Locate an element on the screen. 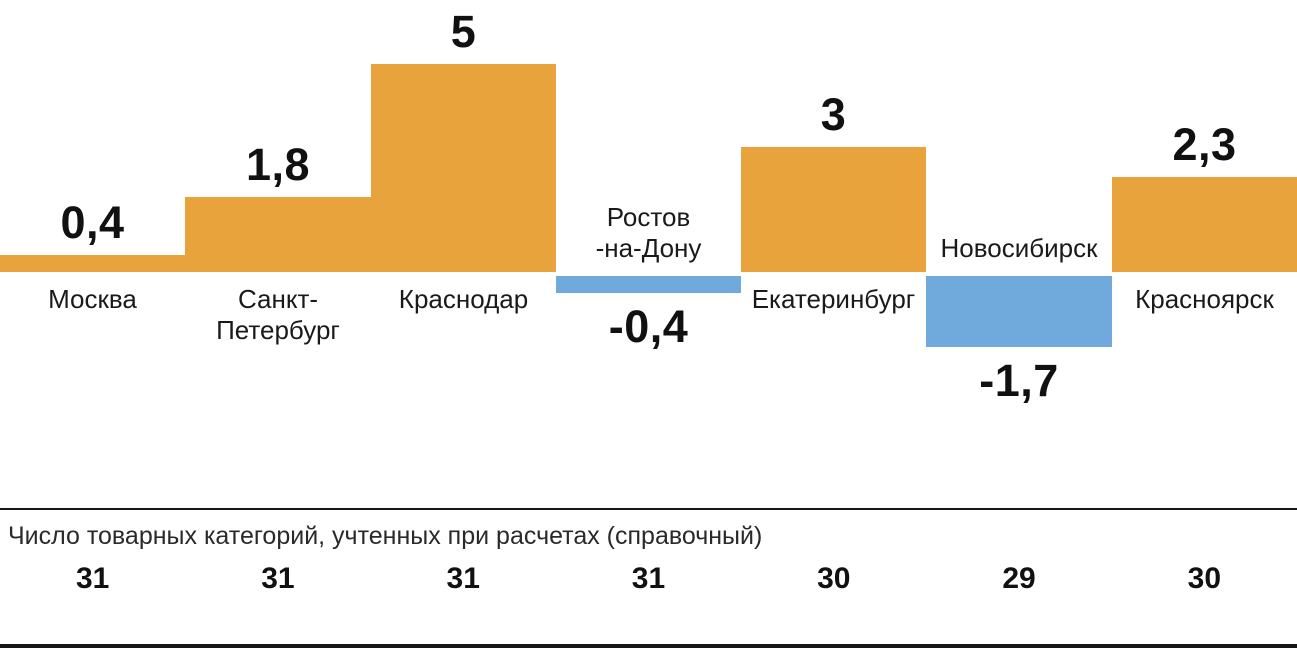 The image size is (1297, 652). bar-value-label: -0,4 is located at coordinates (648, 326).